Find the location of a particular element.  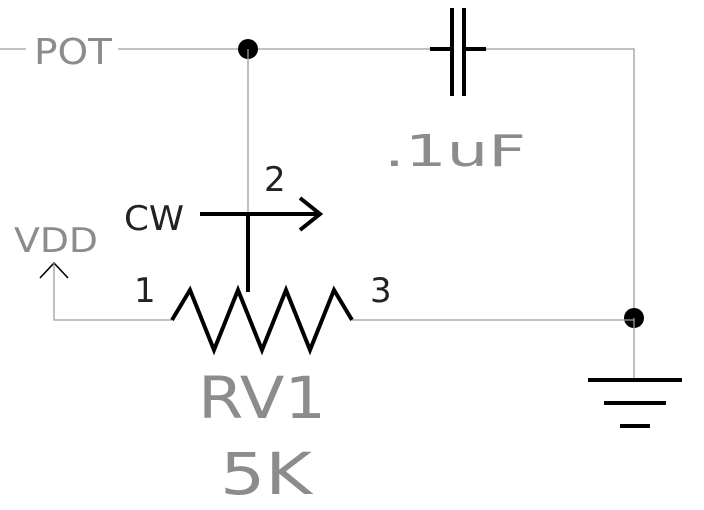

pin-3-label: 3 is located at coordinates (381, 291).